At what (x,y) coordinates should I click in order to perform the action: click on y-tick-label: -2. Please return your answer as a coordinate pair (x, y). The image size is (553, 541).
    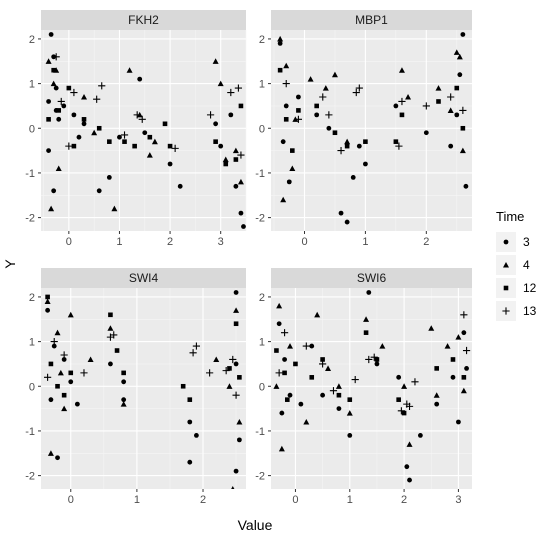
    Looking at the image, I should click on (30, 477).